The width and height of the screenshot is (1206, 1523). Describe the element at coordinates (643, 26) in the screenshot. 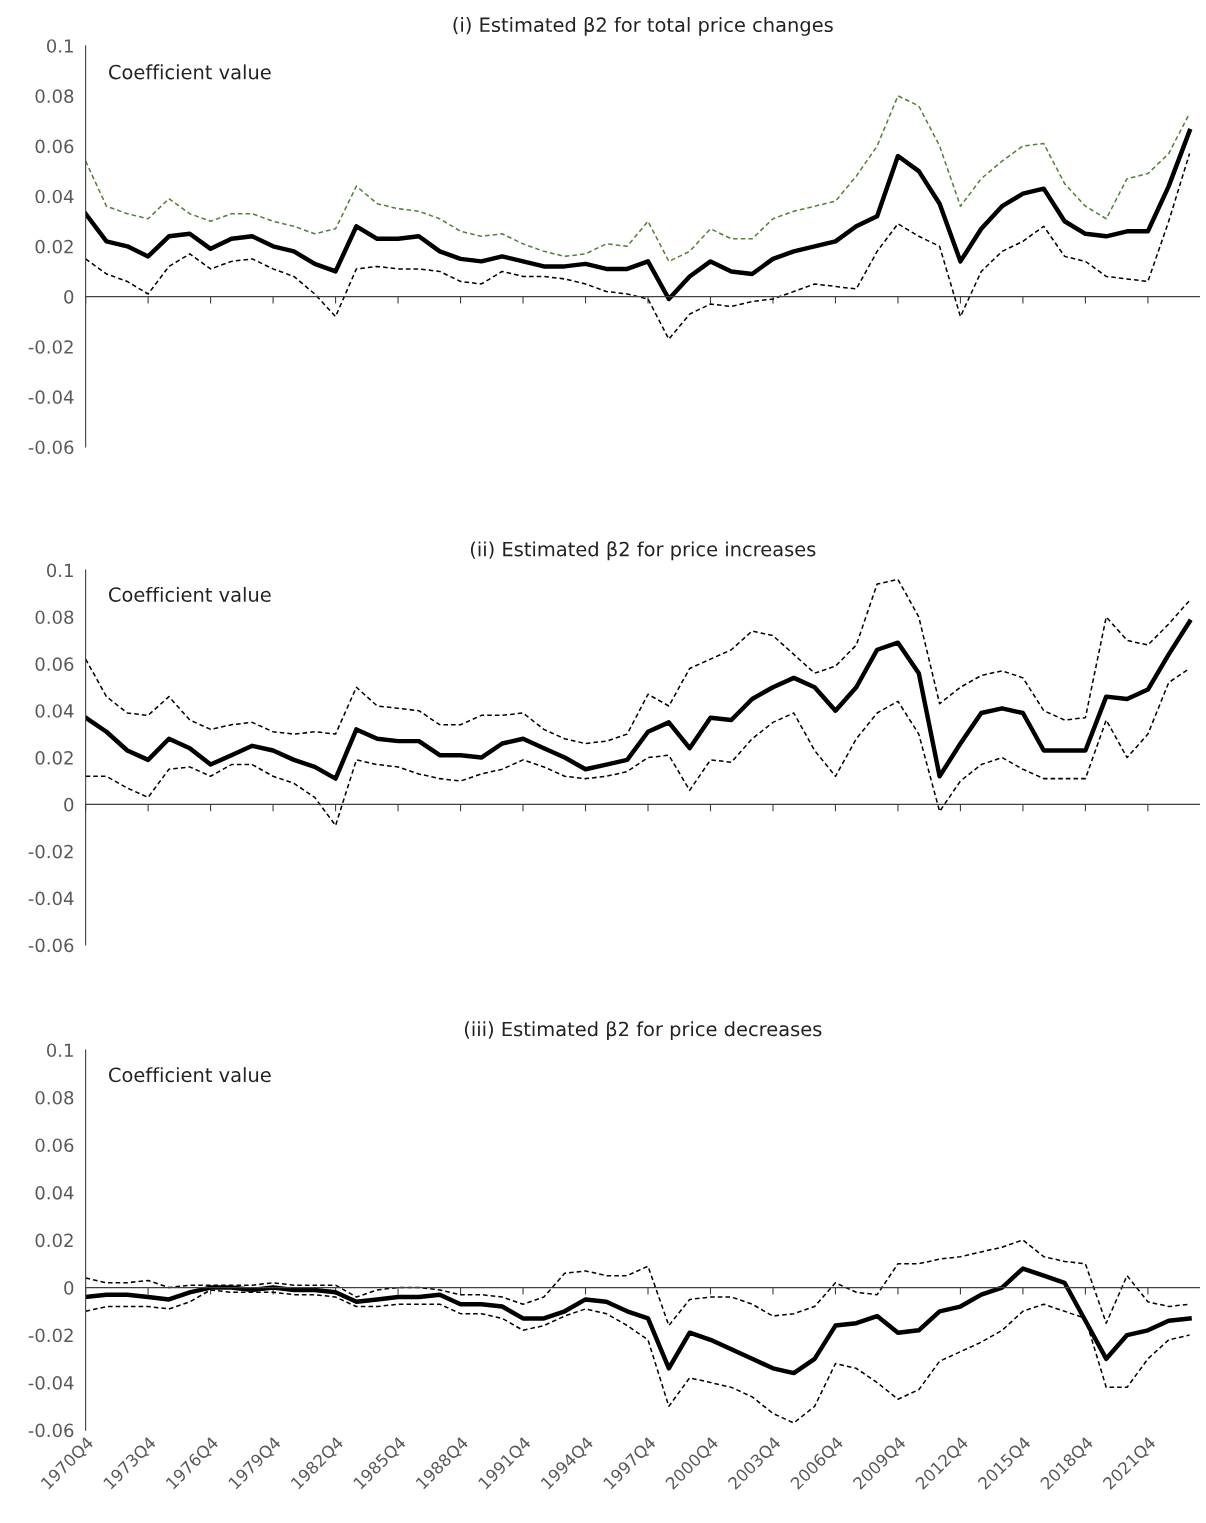

I see `chart-title: (i) Estimated β2 for total price changes` at that location.